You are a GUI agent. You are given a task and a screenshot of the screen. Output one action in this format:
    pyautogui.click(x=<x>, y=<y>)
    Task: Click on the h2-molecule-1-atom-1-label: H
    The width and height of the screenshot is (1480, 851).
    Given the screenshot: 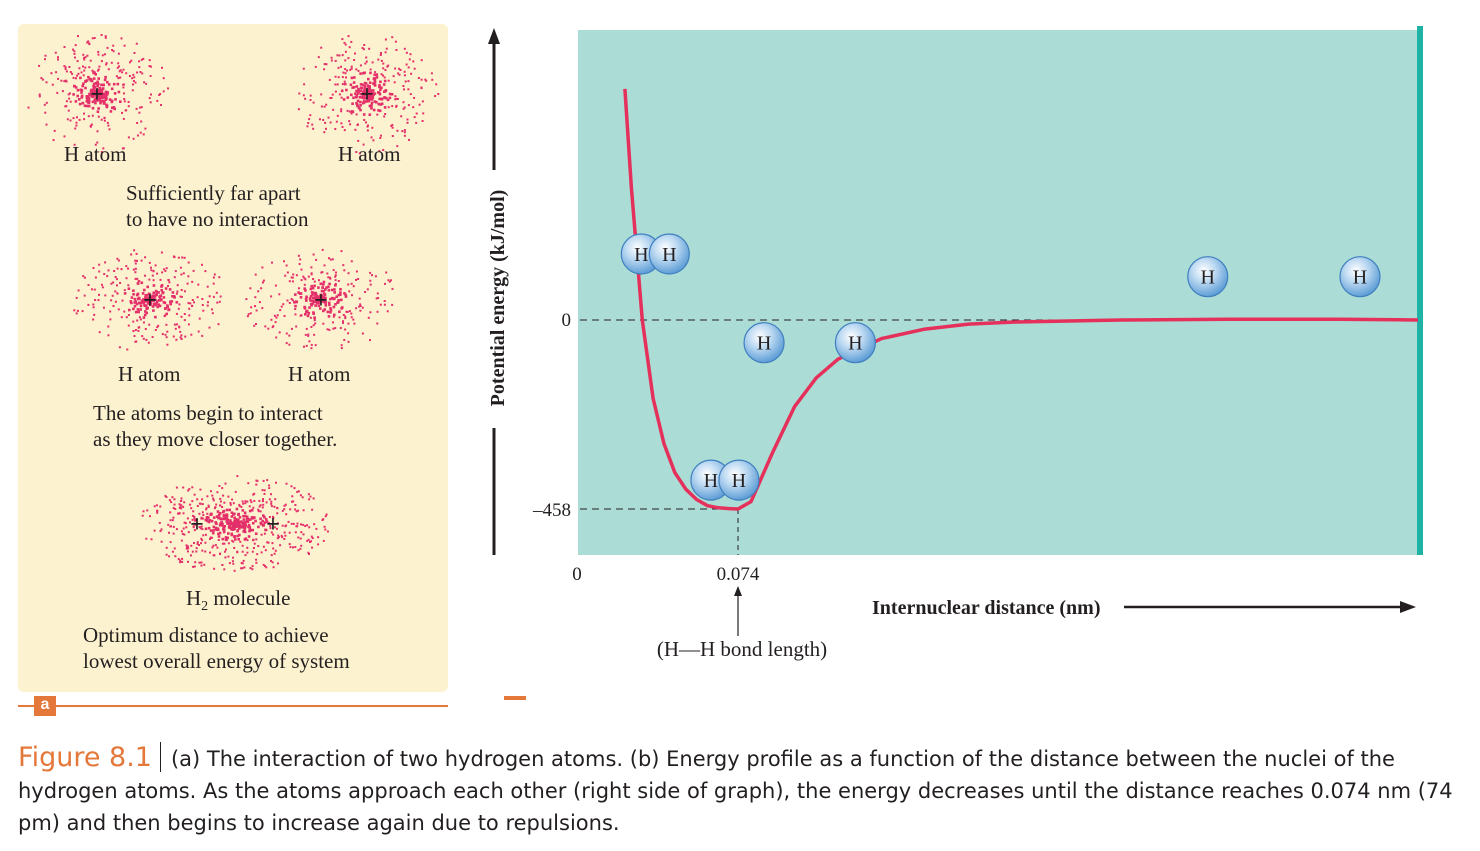 What is the action you would take?
    pyautogui.click(x=641, y=255)
    